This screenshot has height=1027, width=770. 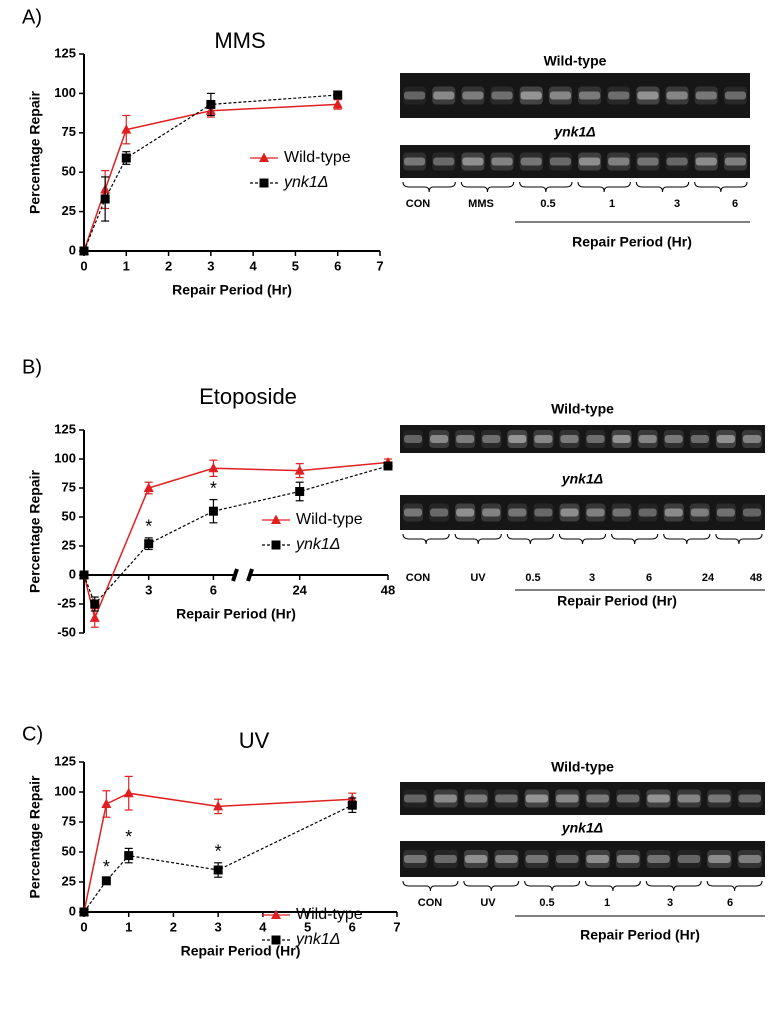 What do you see at coordinates (388, 589) in the screenshot?
I see `x-tick-label: 48` at bounding box center [388, 589].